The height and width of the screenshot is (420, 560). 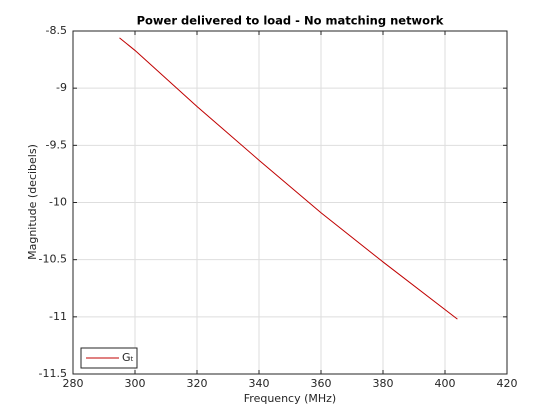 I want to click on y-tick-label: -9.5, so click(x=56, y=144).